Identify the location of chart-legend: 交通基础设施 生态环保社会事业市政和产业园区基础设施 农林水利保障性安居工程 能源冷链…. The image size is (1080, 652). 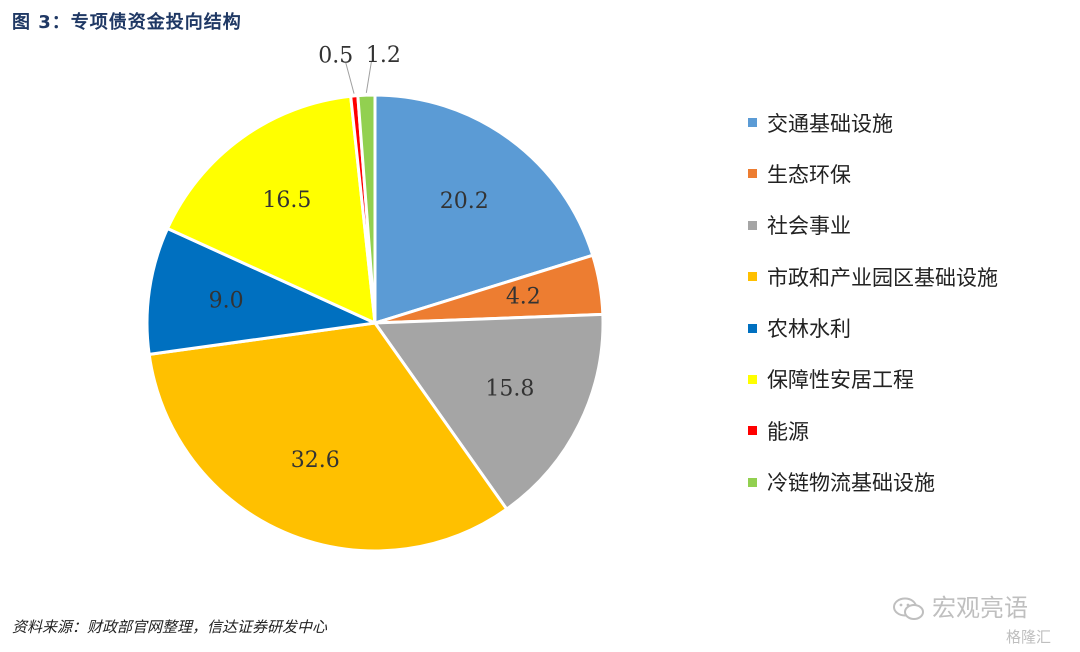
(873, 315).